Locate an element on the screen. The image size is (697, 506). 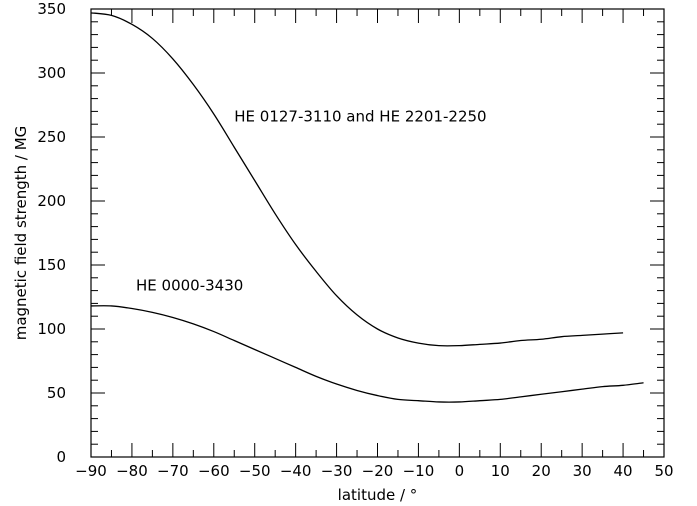
series-annotation-2: HE 0000-3430 is located at coordinates (189, 286).